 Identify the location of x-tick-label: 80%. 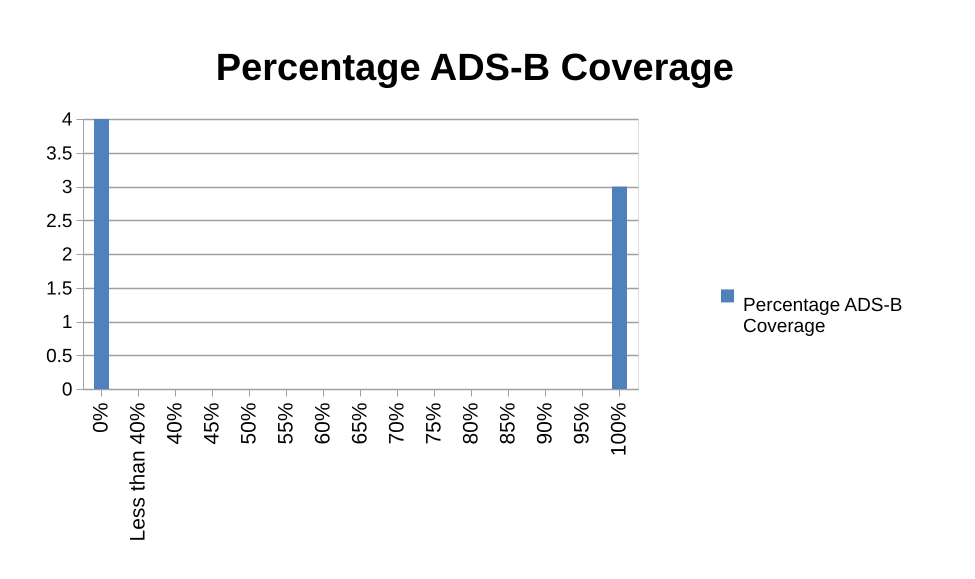
(471, 423).